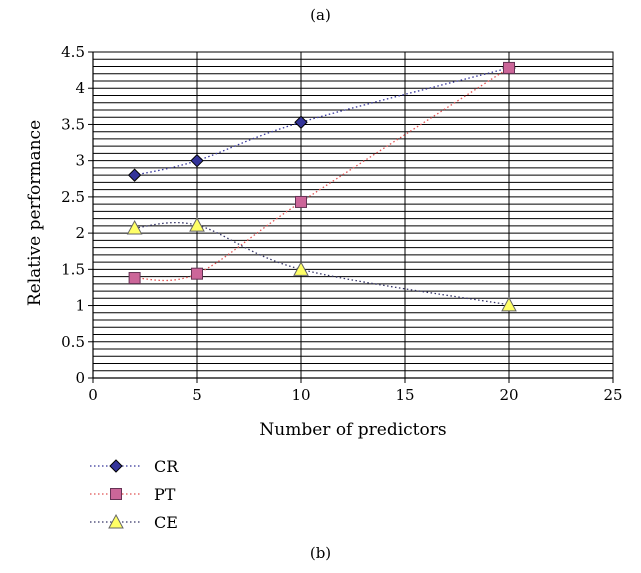 This screenshot has width=641, height=573. What do you see at coordinates (166, 466) in the screenshot?
I see `legend-label-cr: CR` at bounding box center [166, 466].